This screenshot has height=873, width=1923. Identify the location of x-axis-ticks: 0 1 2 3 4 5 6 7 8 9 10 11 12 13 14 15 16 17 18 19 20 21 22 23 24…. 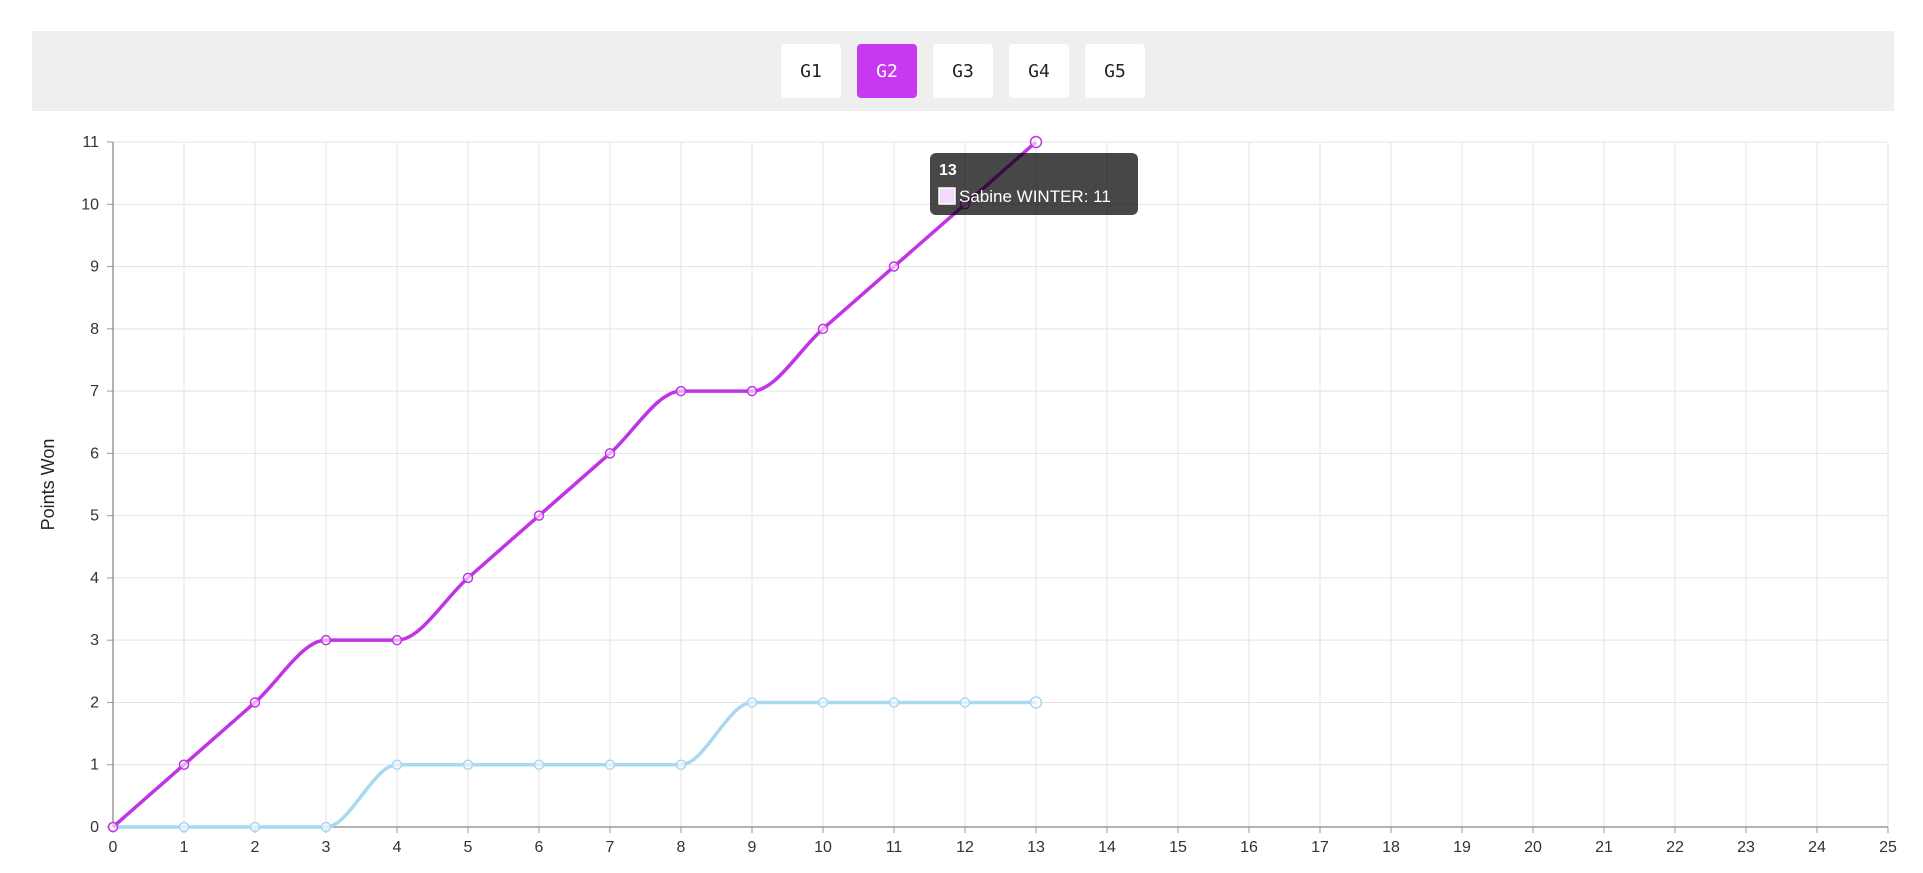
(1003, 841).